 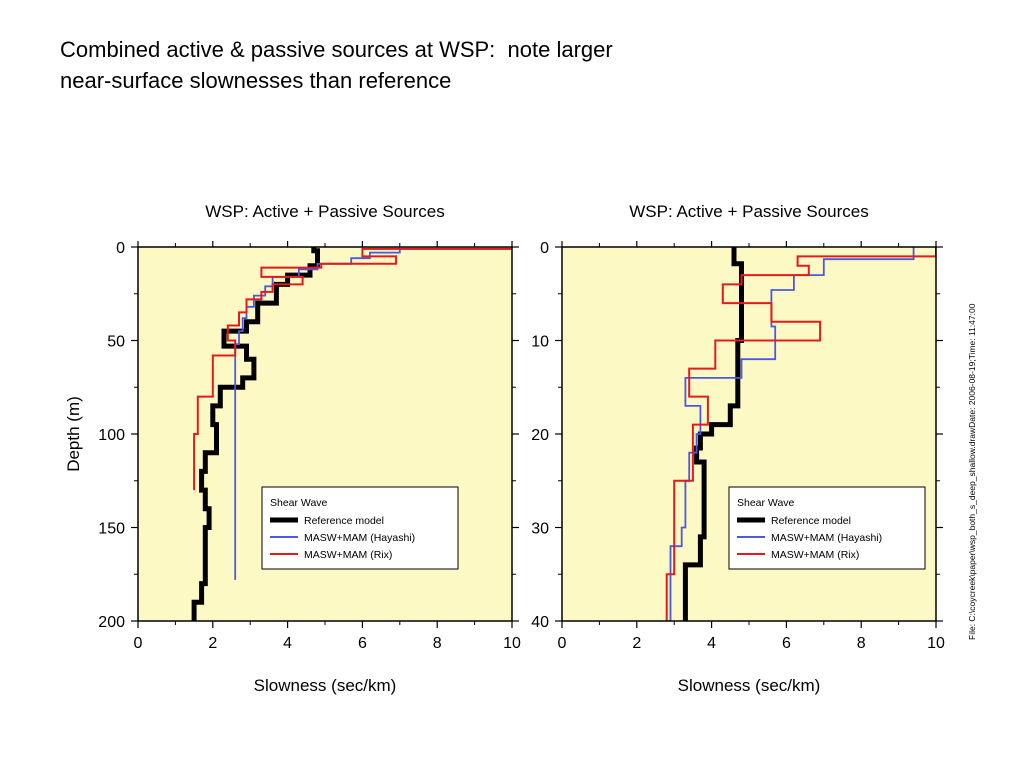 What do you see at coordinates (73, 434) in the screenshot?
I see `y-axis-label: Depth (m)` at bounding box center [73, 434].